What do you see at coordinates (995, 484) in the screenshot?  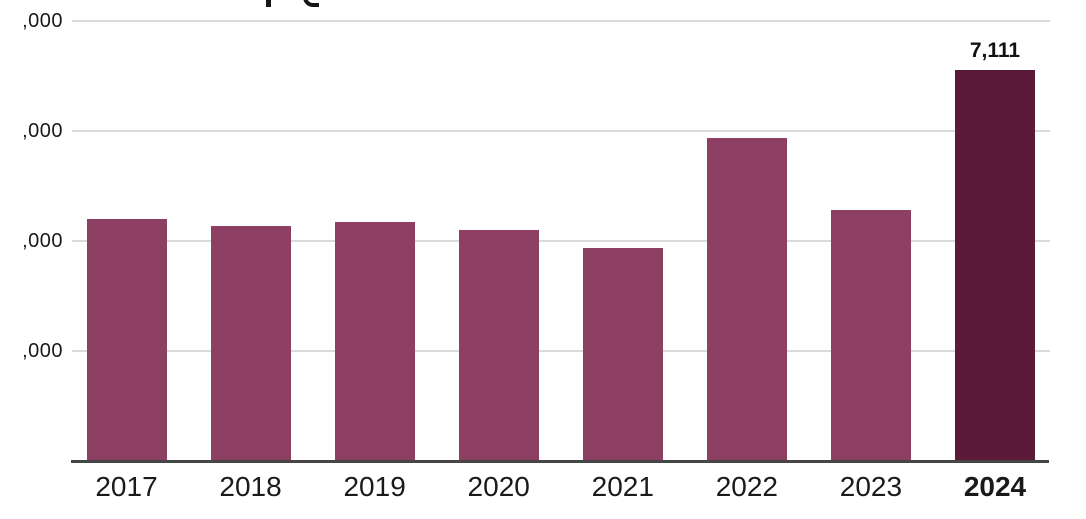 I see `x-axis-label-2024: 2024` at bounding box center [995, 484].